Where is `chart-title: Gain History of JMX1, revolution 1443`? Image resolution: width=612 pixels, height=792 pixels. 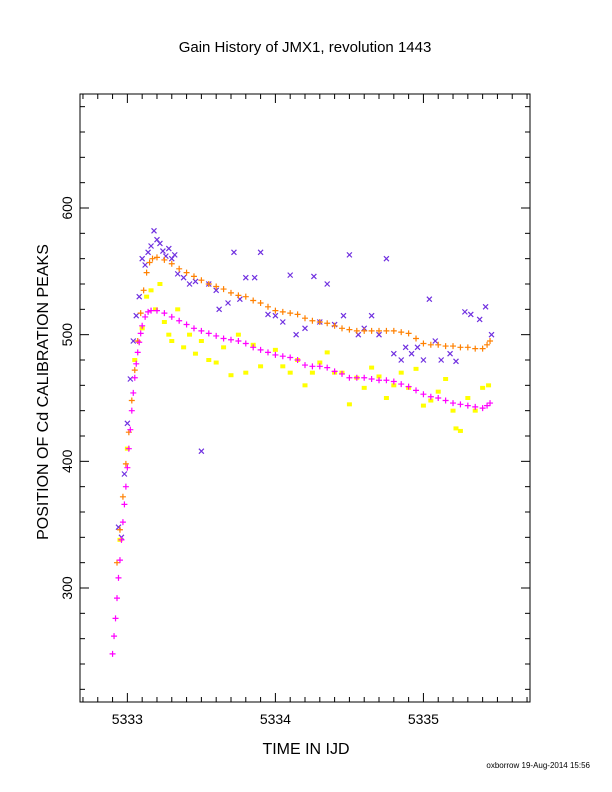 chart-title: Gain History of JMX1, revolution 1443 is located at coordinates (305, 47).